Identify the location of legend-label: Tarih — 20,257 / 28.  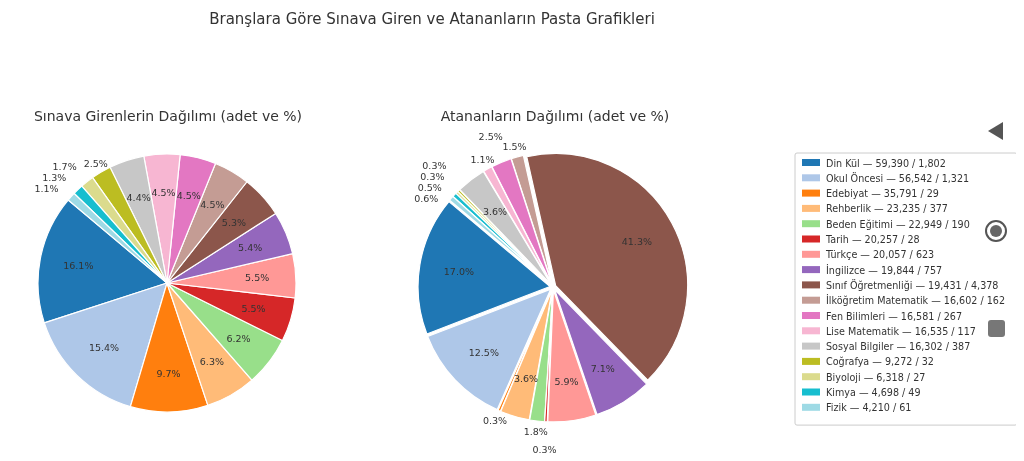
(872, 239).